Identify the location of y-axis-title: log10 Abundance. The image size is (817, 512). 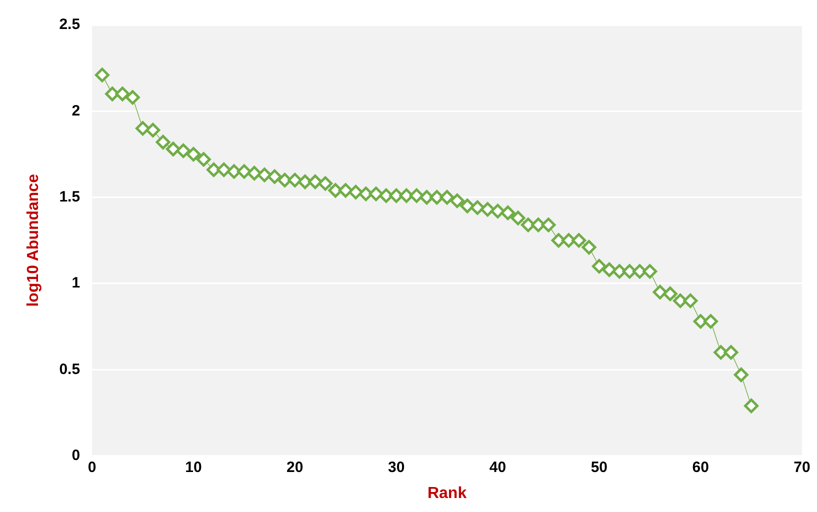
(33, 240).